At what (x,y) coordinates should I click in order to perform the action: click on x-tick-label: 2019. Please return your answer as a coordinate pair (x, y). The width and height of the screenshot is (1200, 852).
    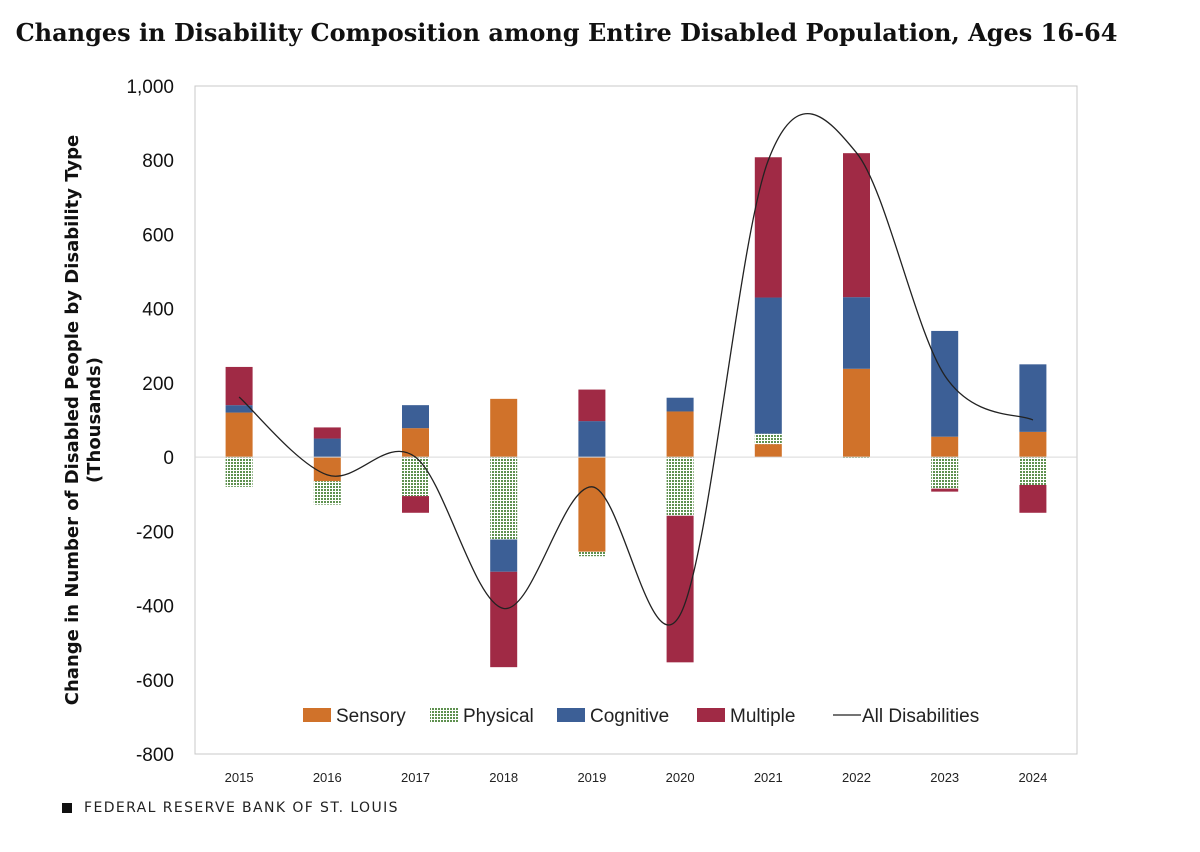
    Looking at the image, I should click on (591, 777).